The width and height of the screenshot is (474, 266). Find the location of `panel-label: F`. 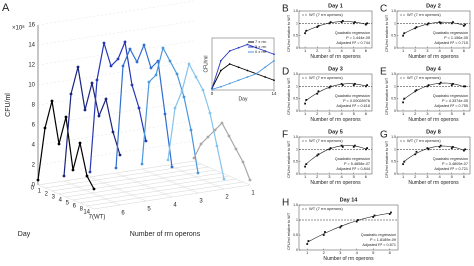

panel-label: F is located at coordinates (285, 135).